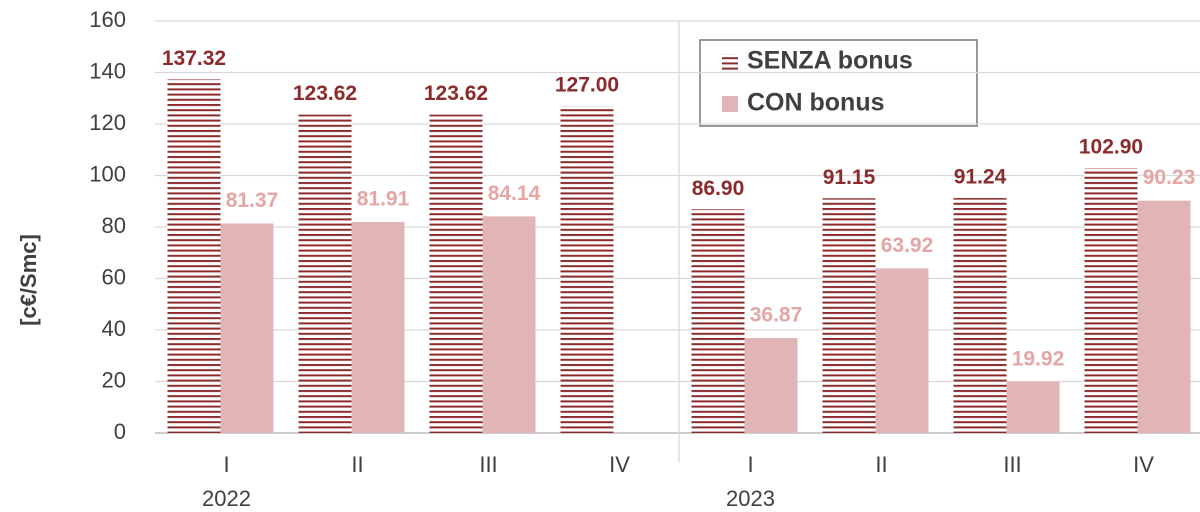 The image size is (1200, 512). Describe the element at coordinates (838, 83) in the screenshot. I see `legend-box` at that location.